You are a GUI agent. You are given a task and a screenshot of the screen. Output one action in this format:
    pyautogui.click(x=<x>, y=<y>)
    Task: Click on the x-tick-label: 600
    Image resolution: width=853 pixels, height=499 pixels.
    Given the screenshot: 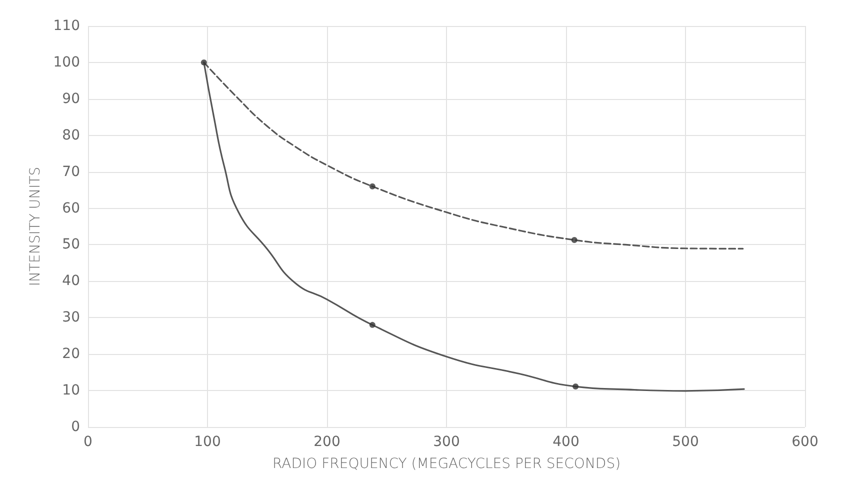 What is the action you would take?
    pyautogui.click(x=805, y=442)
    